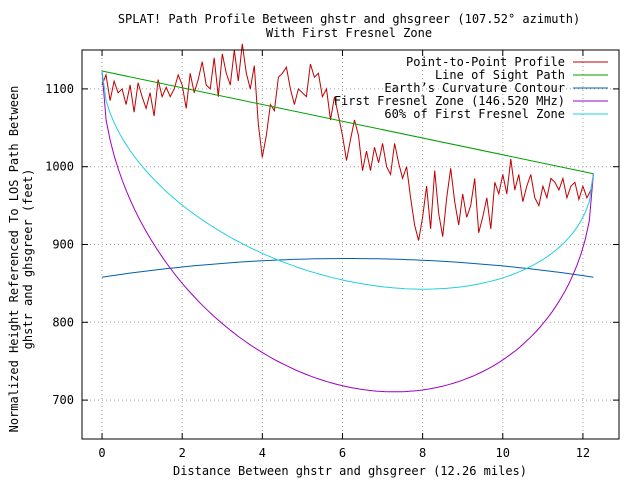 This screenshot has width=640, height=485. What do you see at coordinates (59, 89) in the screenshot?
I see `y-tick-label: 1100` at bounding box center [59, 89].